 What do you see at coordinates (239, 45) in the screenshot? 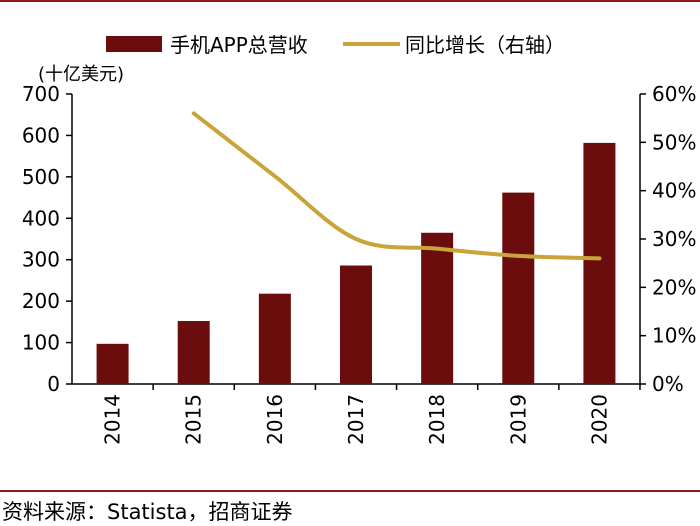
I see `legend-label-bar: 手机APP总营收` at bounding box center [239, 45].